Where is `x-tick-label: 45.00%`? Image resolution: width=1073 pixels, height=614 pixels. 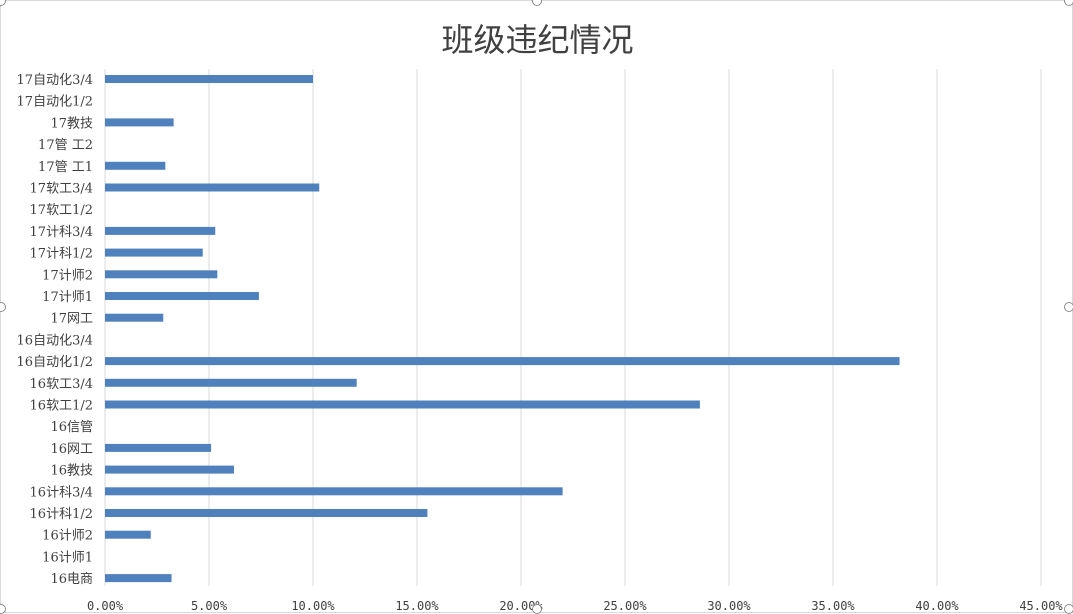
x-tick-label: 45.00% is located at coordinates (1041, 606).